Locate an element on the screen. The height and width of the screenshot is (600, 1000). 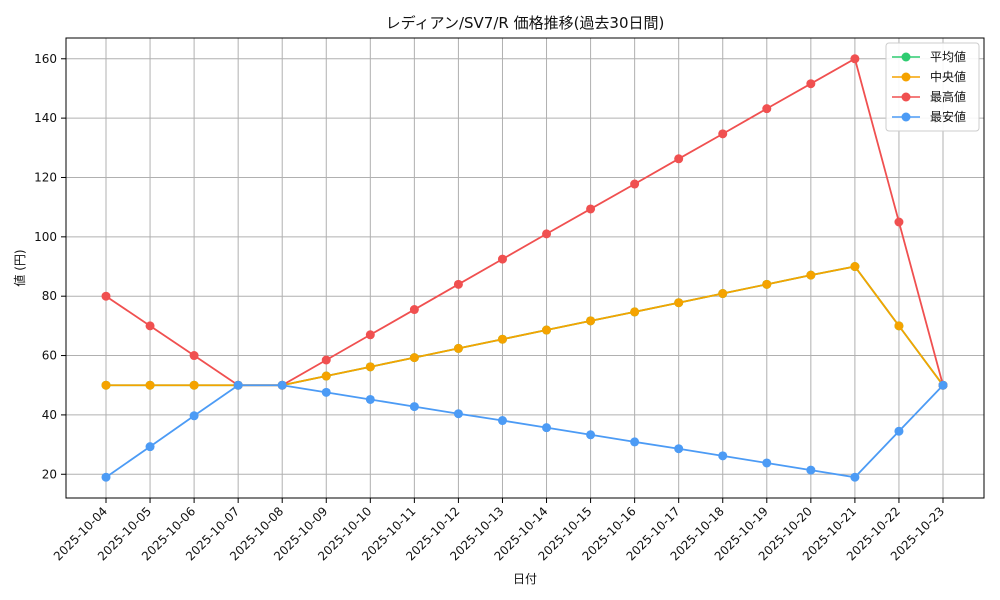
legend-marker-max is located at coordinates (906, 97).